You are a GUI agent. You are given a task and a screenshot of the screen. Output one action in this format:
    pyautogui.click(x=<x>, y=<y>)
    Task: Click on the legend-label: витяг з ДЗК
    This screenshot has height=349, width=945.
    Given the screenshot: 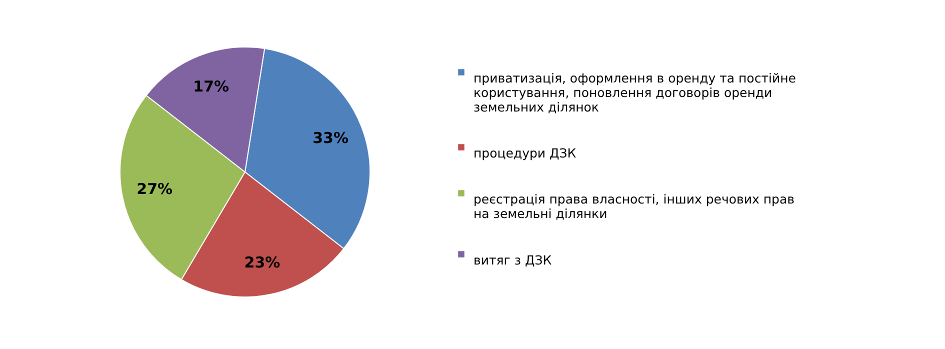 What is the action you would take?
    pyautogui.click(x=513, y=260)
    